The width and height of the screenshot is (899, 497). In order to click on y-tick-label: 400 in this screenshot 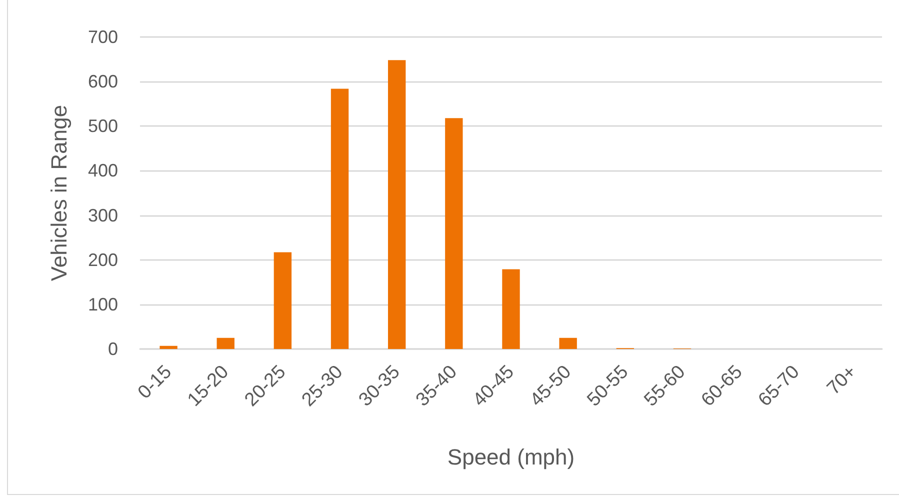, I will do `click(103, 170)`.